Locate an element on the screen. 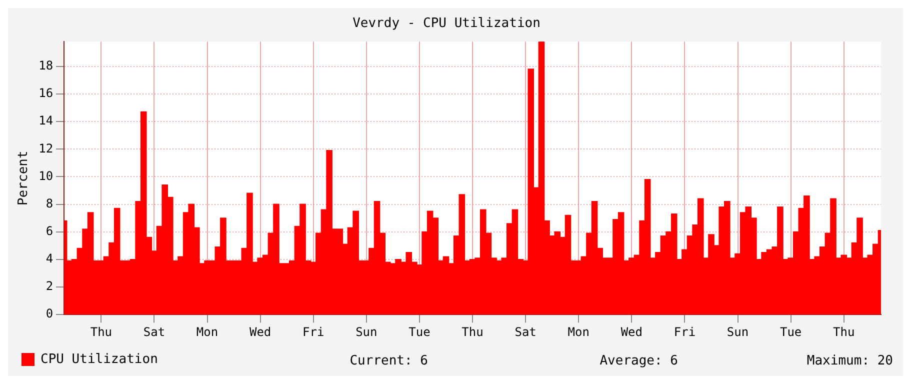 The height and width of the screenshot is (384, 911). y-tick-label: 6 is located at coordinates (50, 231).